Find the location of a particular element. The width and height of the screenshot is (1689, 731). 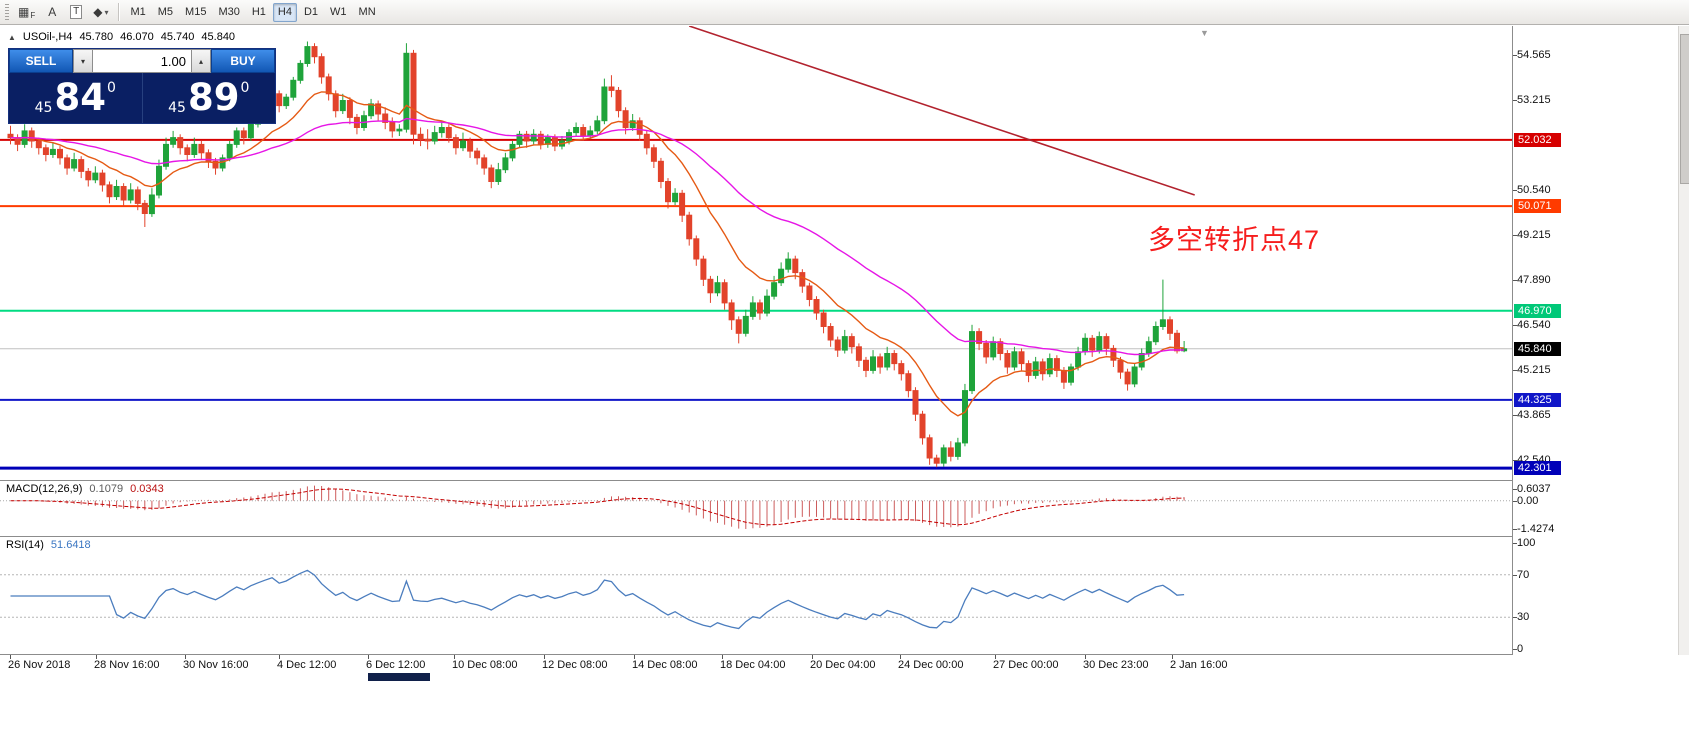

drawing-tools-group: ▦ F A T ◆ ▾ is located at coordinates (63, 12).